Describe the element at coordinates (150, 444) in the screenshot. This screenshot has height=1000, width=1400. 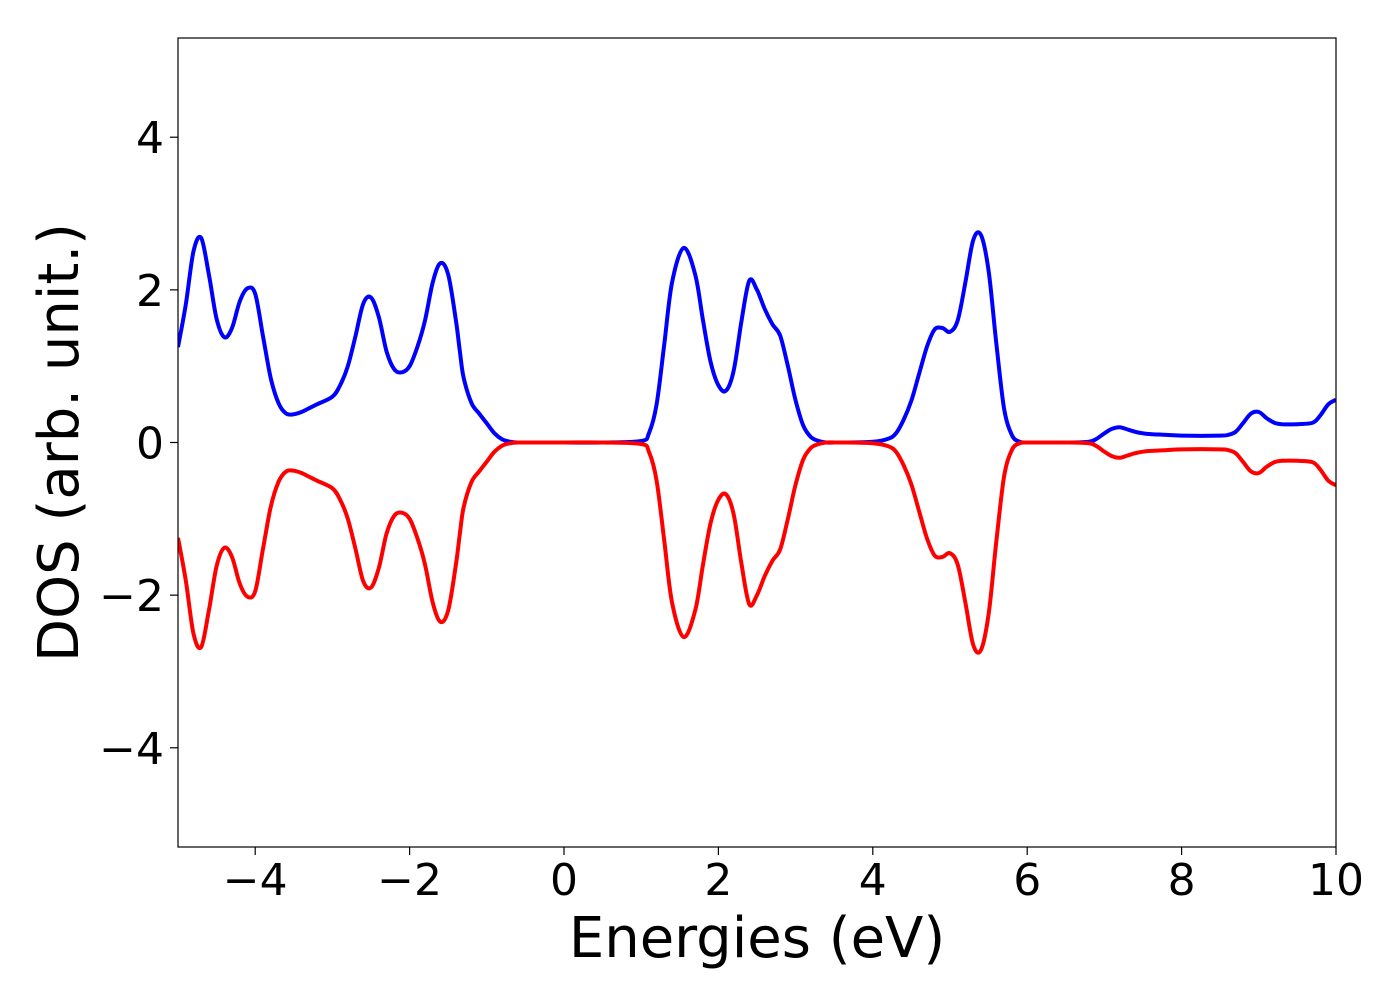
I see `y-tick-label: 0` at that location.